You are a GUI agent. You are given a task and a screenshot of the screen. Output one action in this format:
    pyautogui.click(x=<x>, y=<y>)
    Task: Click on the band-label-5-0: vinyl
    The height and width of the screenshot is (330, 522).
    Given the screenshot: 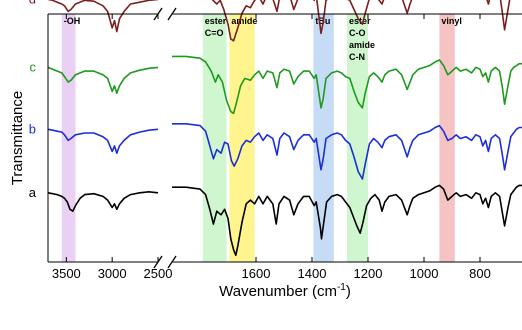 What is the action you would take?
    pyautogui.click(x=451, y=21)
    